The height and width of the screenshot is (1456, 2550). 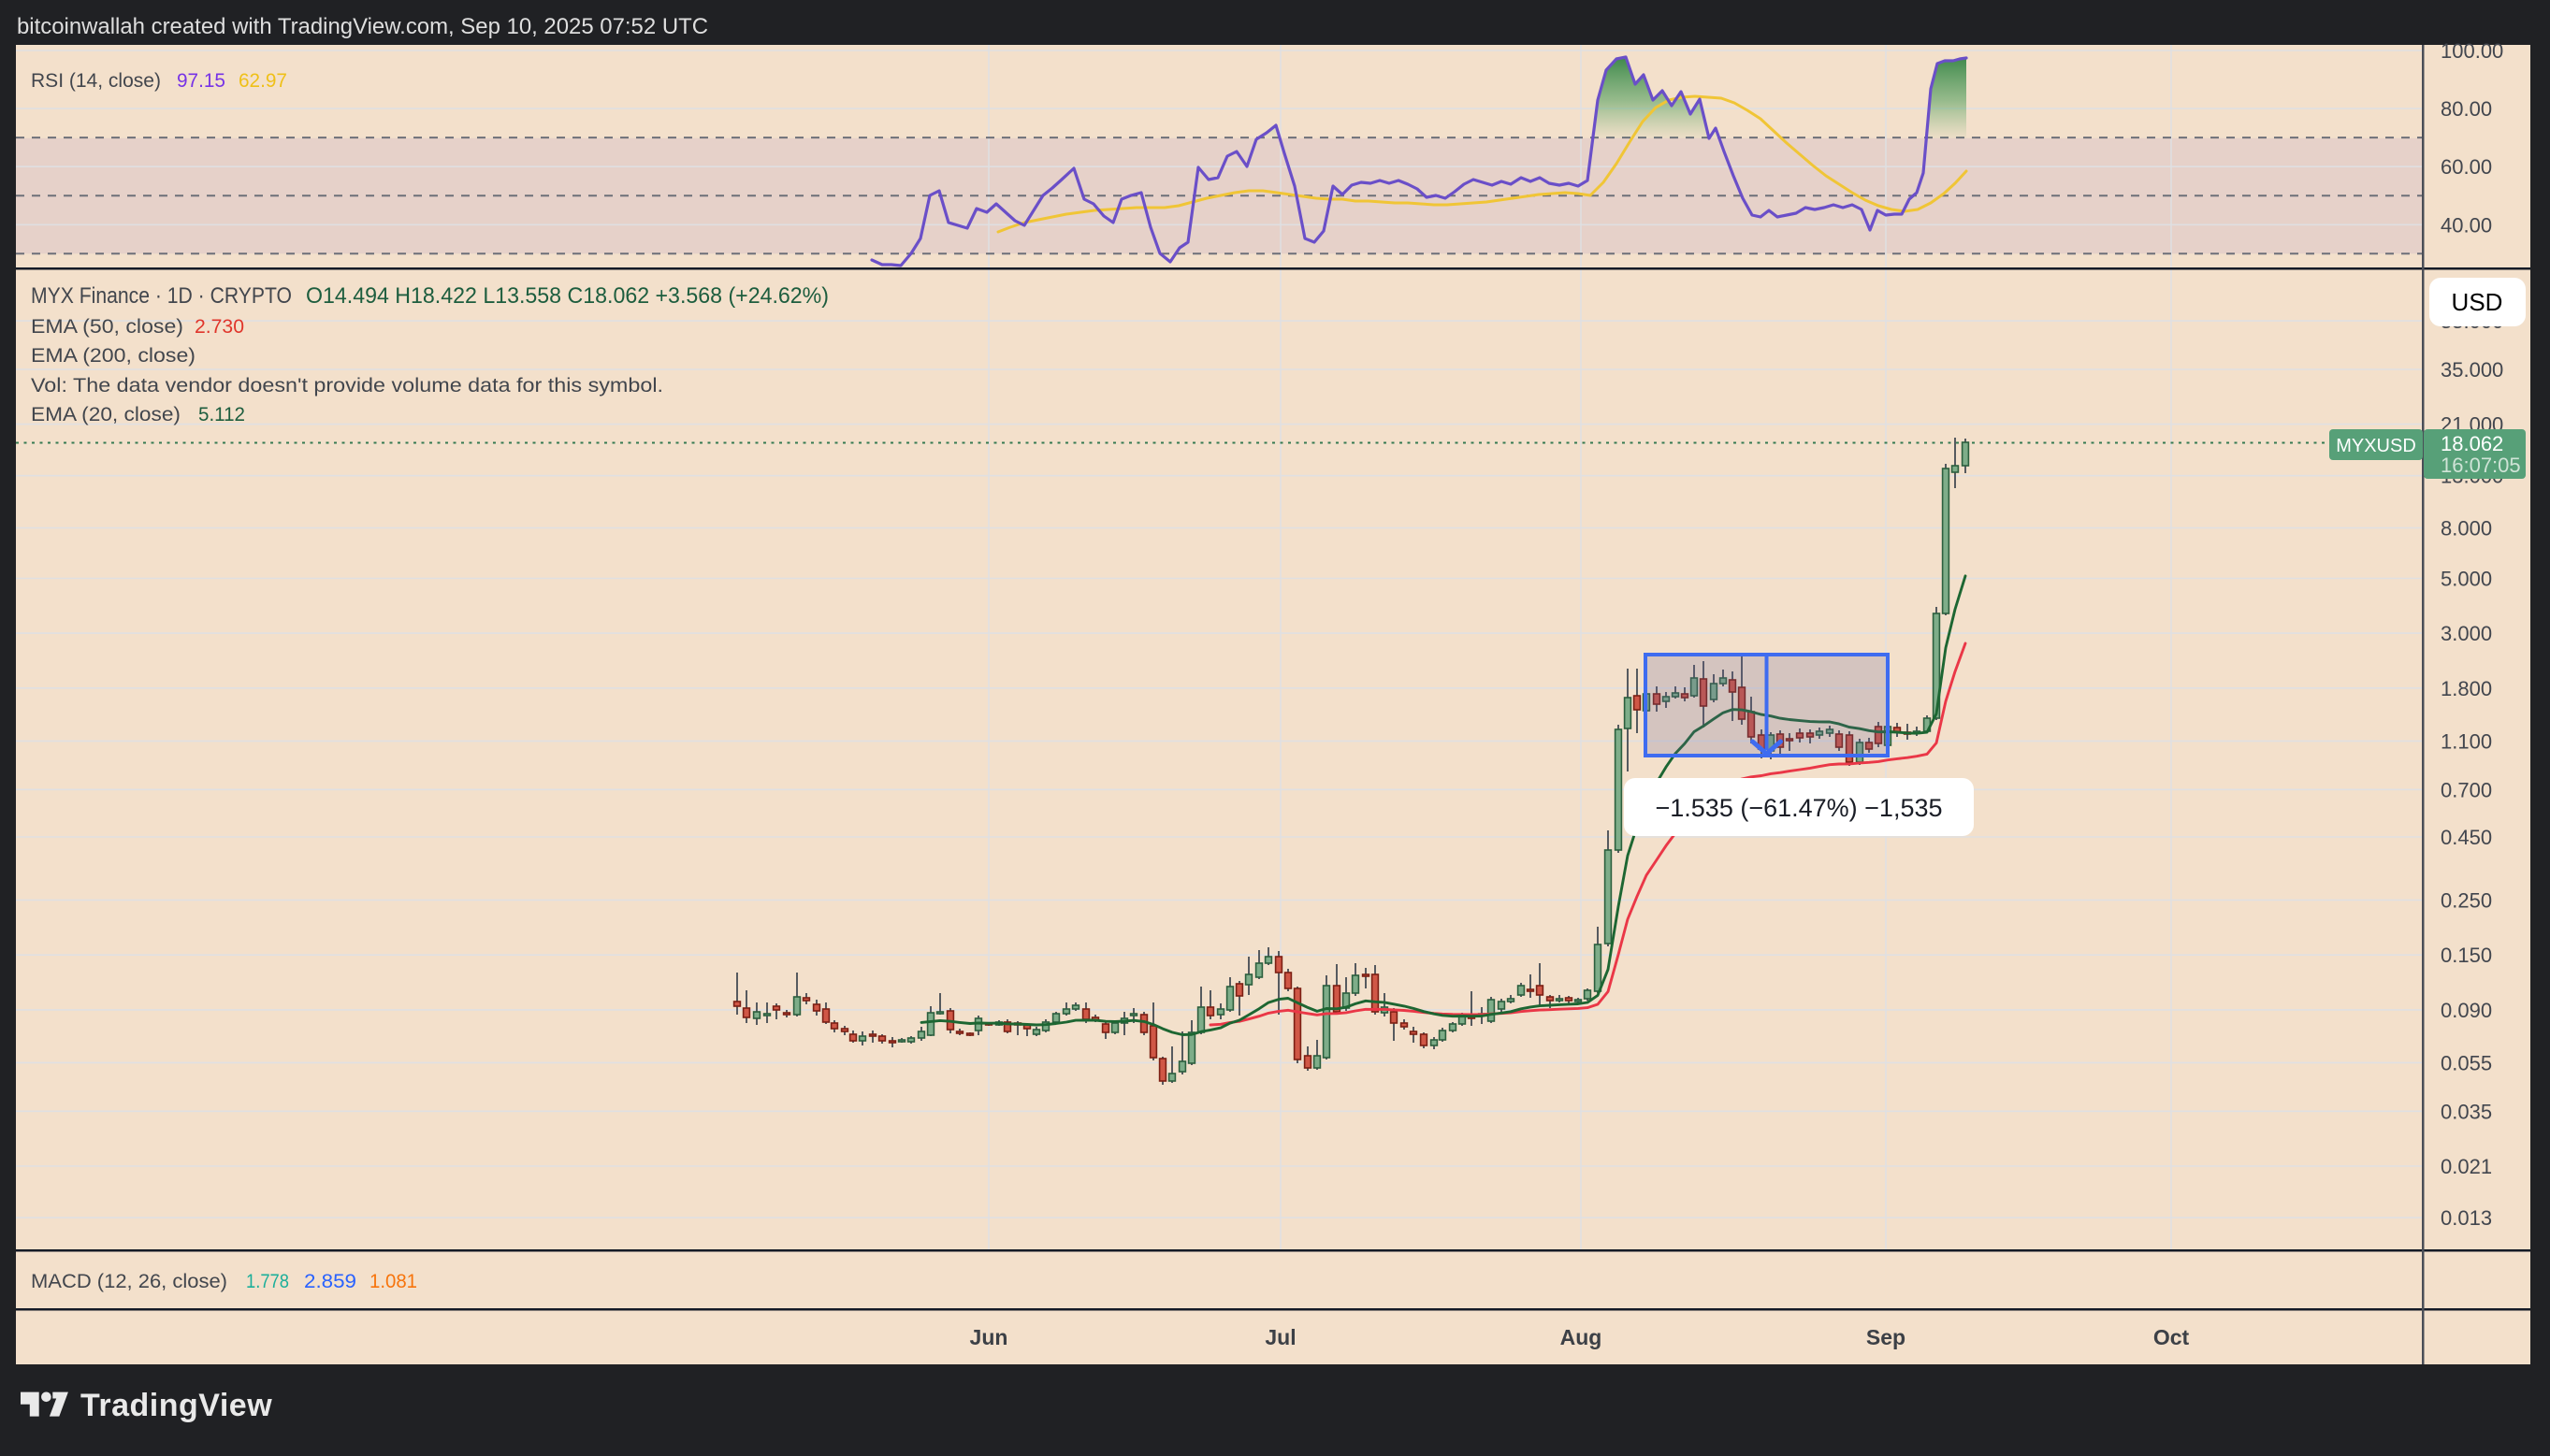 What do you see at coordinates (2466, 109) in the screenshot?
I see `svg-text: 80.00` at bounding box center [2466, 109].